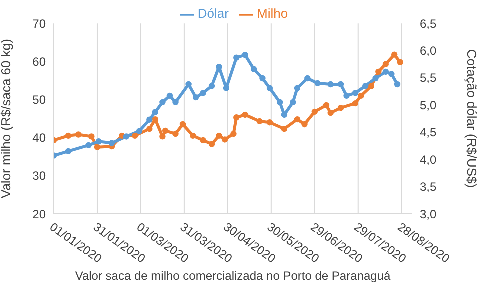 This screenshot has width=480, height=288. I want to click on y-tick-label: 30, so click(39, 176).